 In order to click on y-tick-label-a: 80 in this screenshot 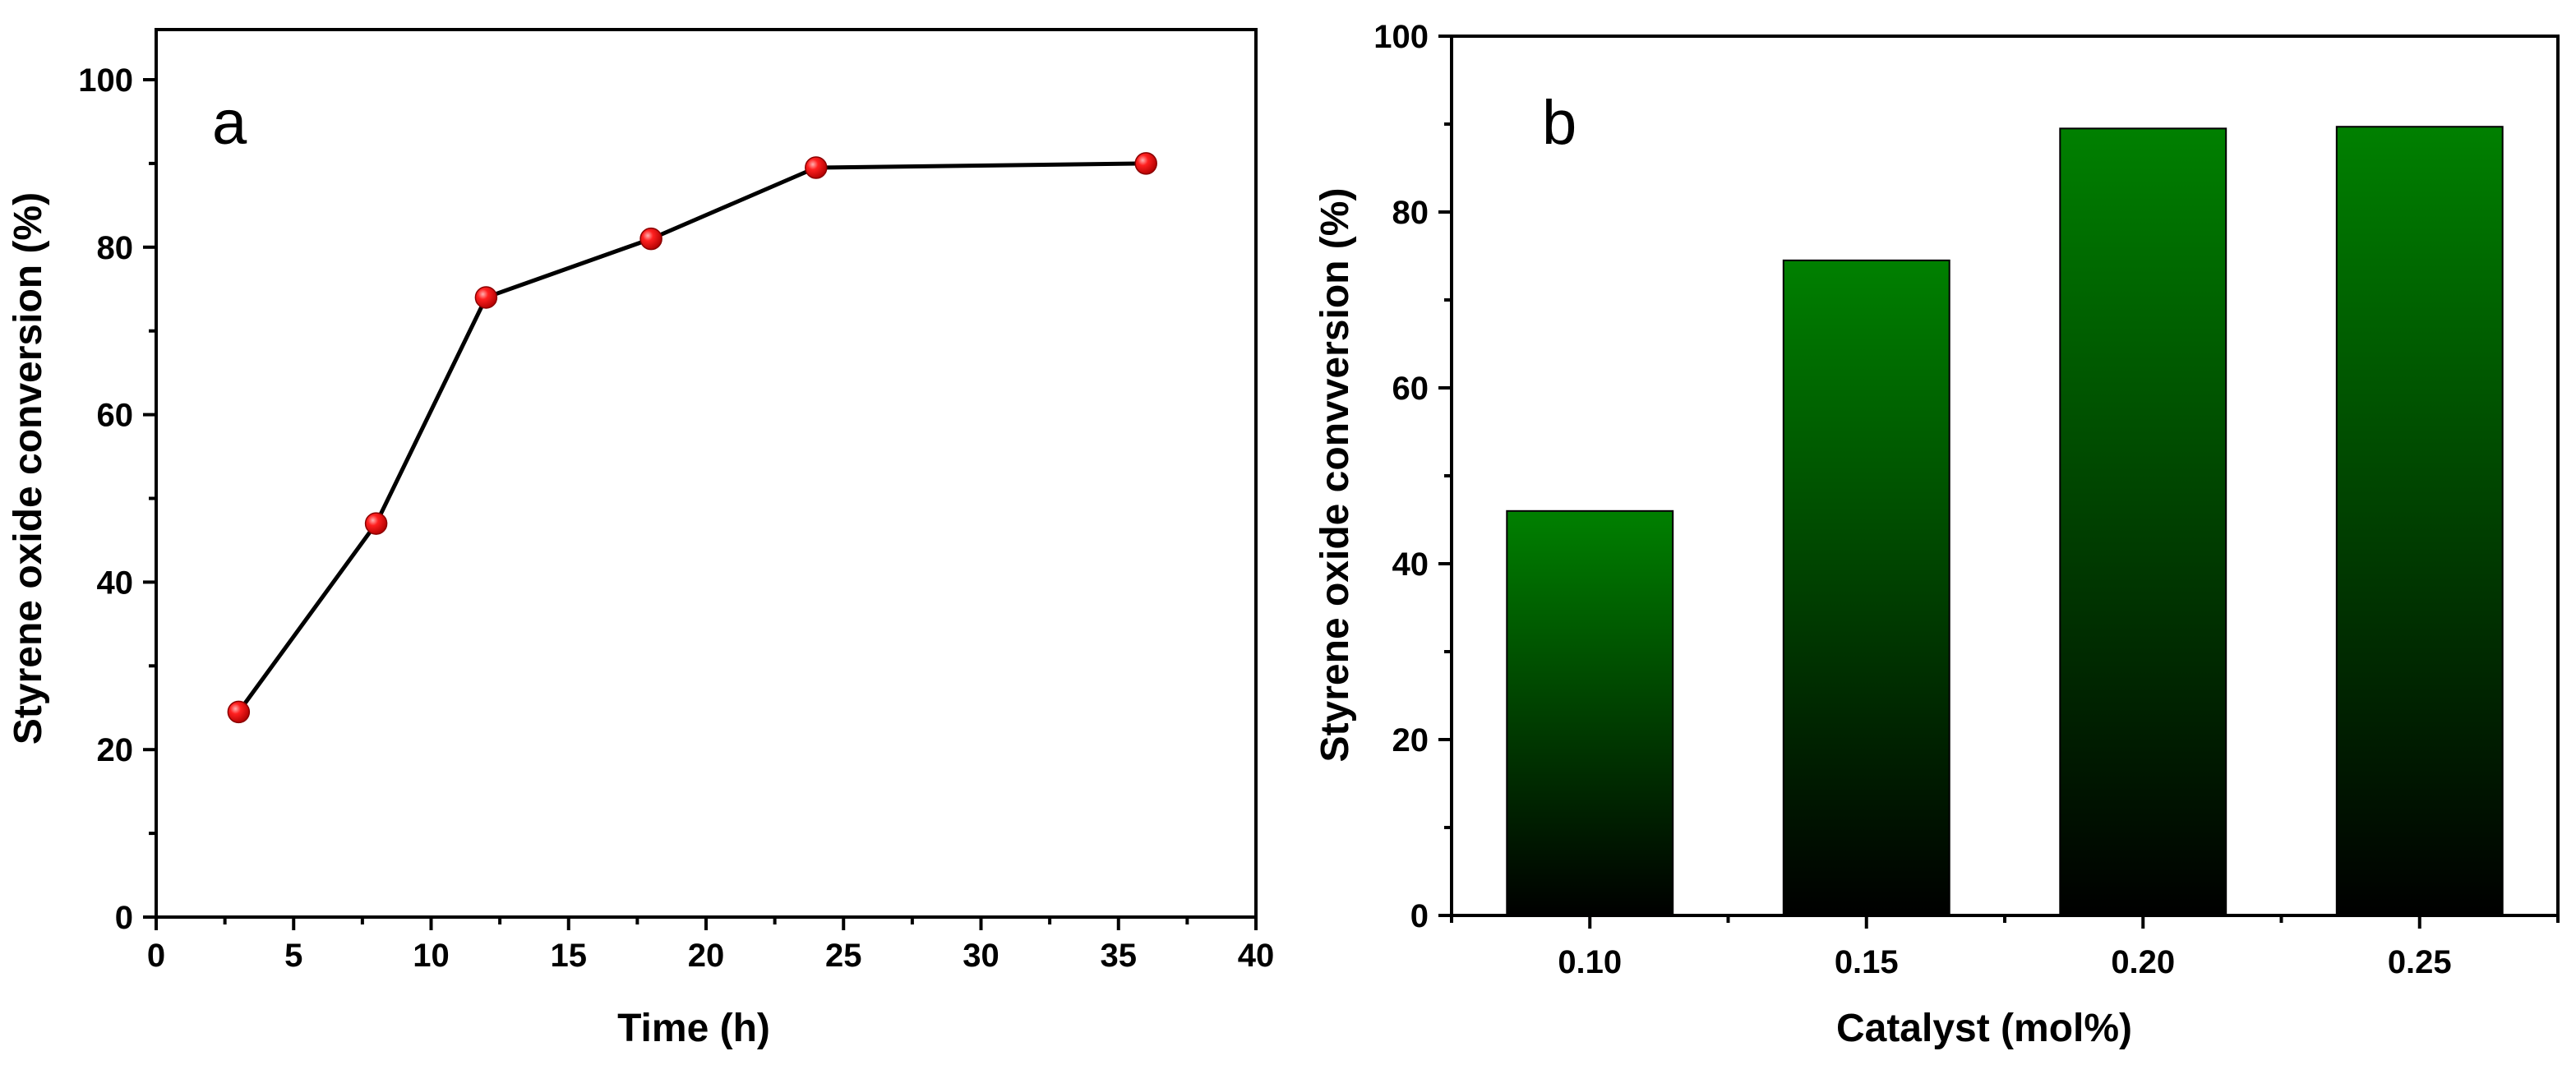, I will do `click(115, 248)`.